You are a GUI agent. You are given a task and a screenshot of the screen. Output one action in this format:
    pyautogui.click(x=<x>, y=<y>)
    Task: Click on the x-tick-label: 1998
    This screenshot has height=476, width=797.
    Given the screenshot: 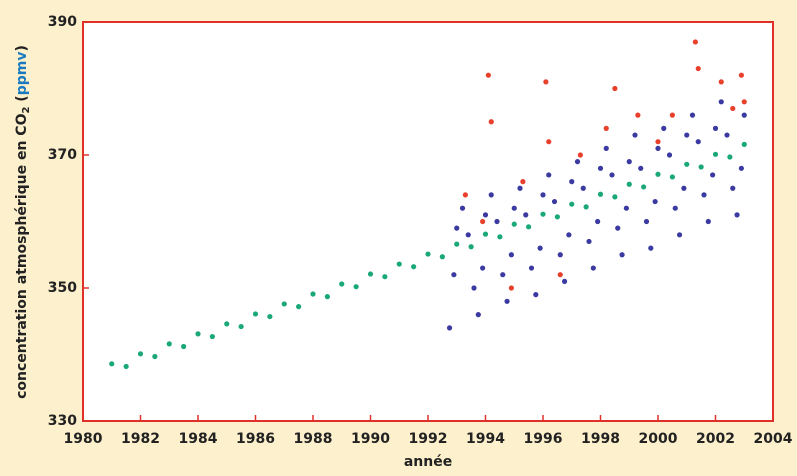 What is the action you would take?
    pyautogui.click(x=600, y=439)
    